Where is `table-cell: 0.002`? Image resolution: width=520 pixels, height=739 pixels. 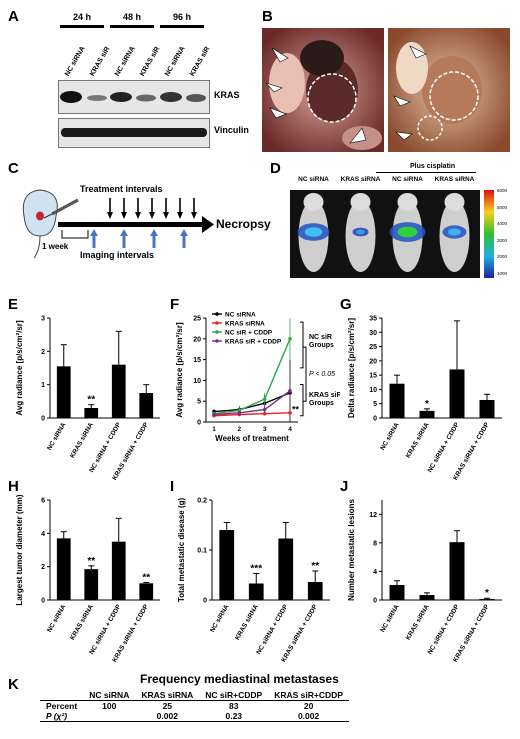
table-cell: 0.002 is located at coordinates (308, 716).